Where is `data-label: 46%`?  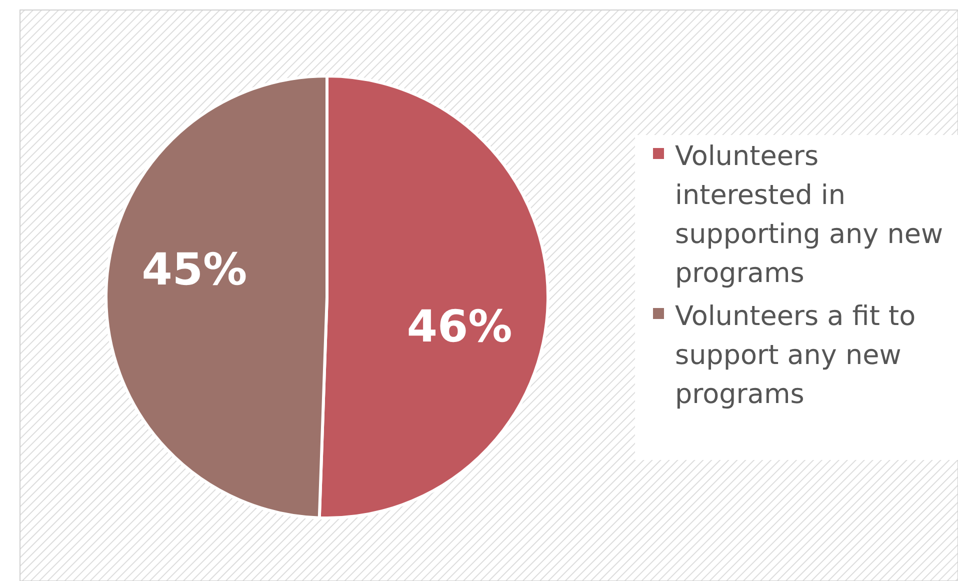
data-label: 46% is located at coordinates (459, 326).